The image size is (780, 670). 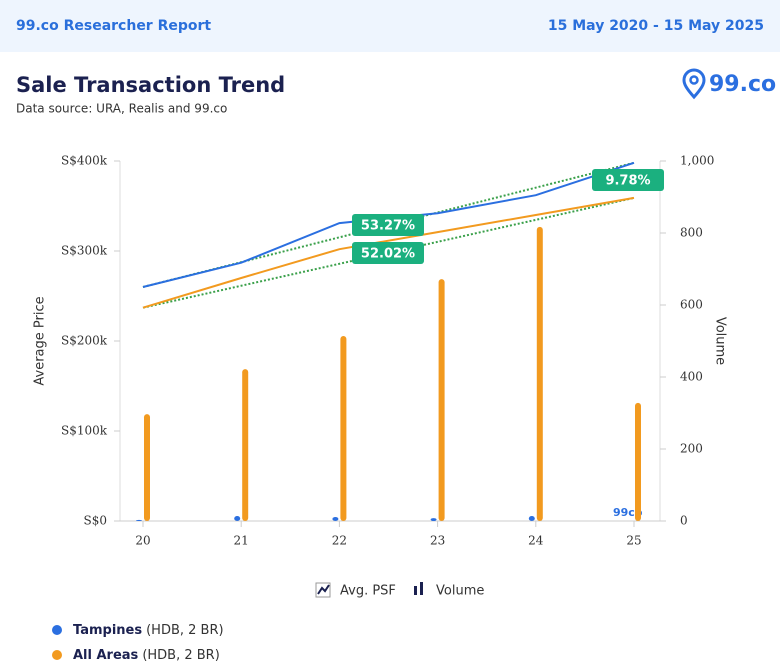 I want to click on y-axis-title: Average Price, so click(x=40, y=340).